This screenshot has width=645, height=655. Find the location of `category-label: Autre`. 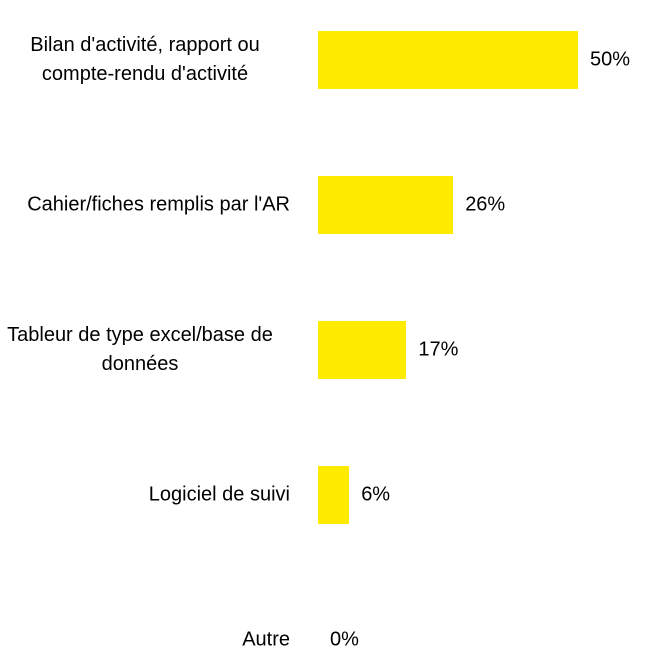

category-label: Autre is located at coordinates (145, 640).